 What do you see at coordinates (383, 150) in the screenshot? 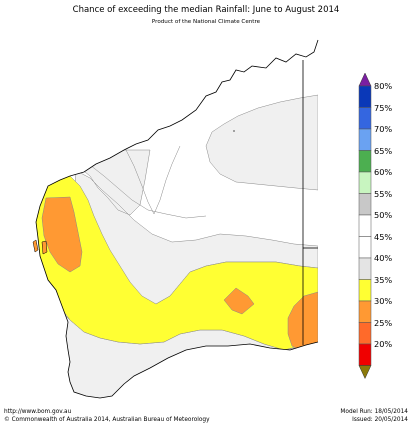
I see `legend-label: 65%` at bounding box center [383, 150].